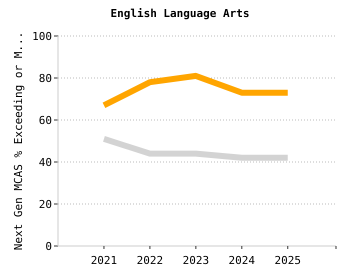 This screenshot has height=280, width=350. What do you see at coordinates (45, 162) in the screenshot?
I see `y-tick-label: 40` at bounding box center [45, 162].